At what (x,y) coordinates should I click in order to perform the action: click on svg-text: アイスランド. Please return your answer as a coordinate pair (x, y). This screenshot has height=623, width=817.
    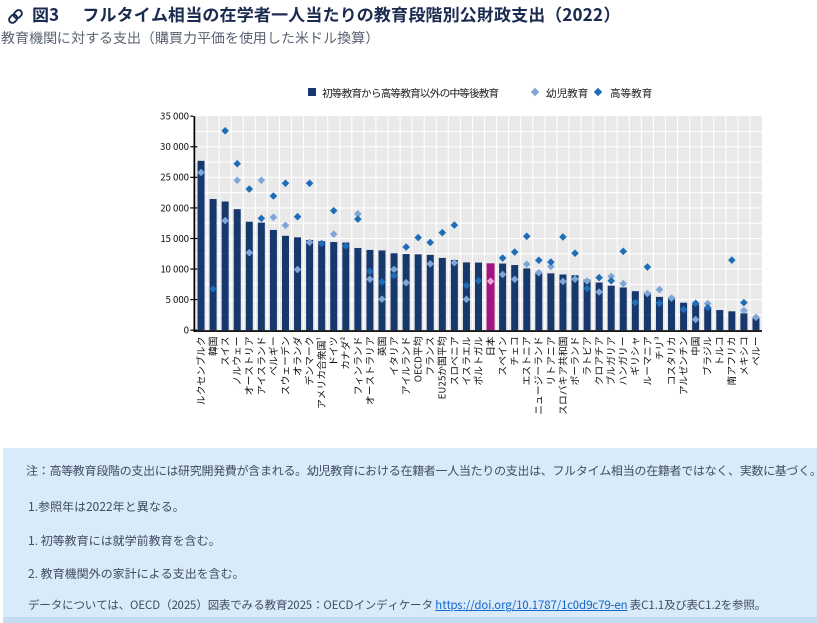
    Looking at the image, I should click on (261, 366).